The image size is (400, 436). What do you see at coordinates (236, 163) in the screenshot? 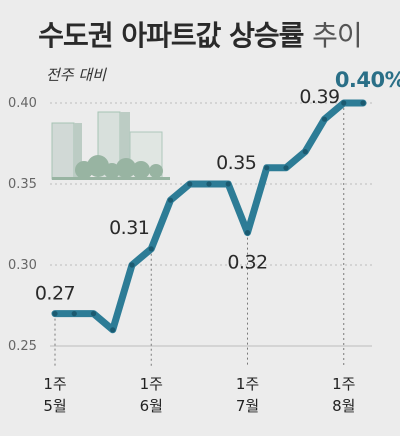
I see `data-label: 0.35` at bounding box center [236, 163].